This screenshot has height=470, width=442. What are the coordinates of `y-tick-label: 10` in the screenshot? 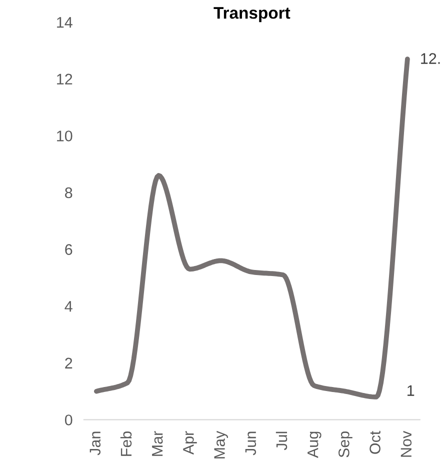 It's located at (64, 136).